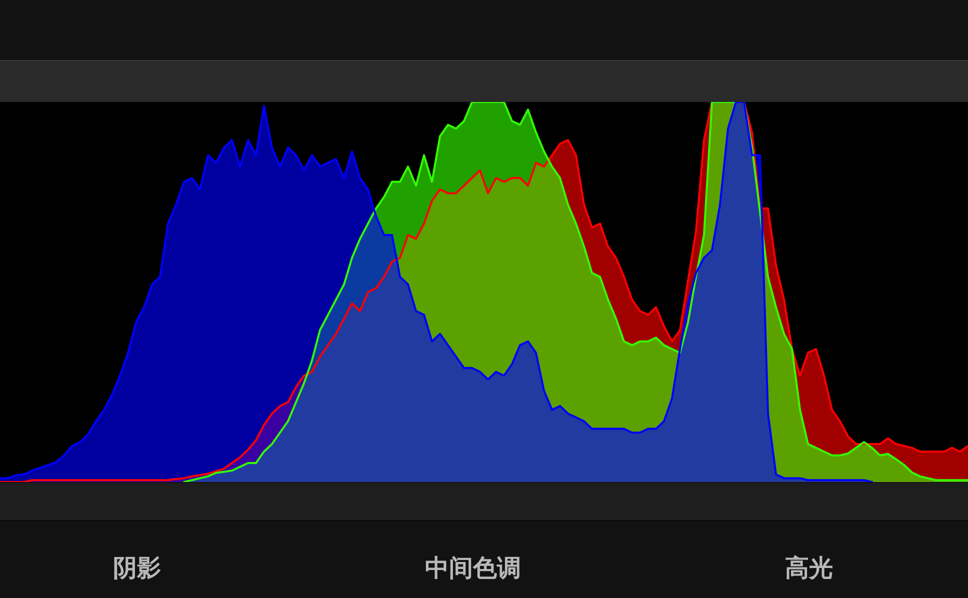 The height and width of the screenshot is (598, 968). Describe the element at coordinates (473, 568) in the screenshot. I see `text: 中间色调` at that location.